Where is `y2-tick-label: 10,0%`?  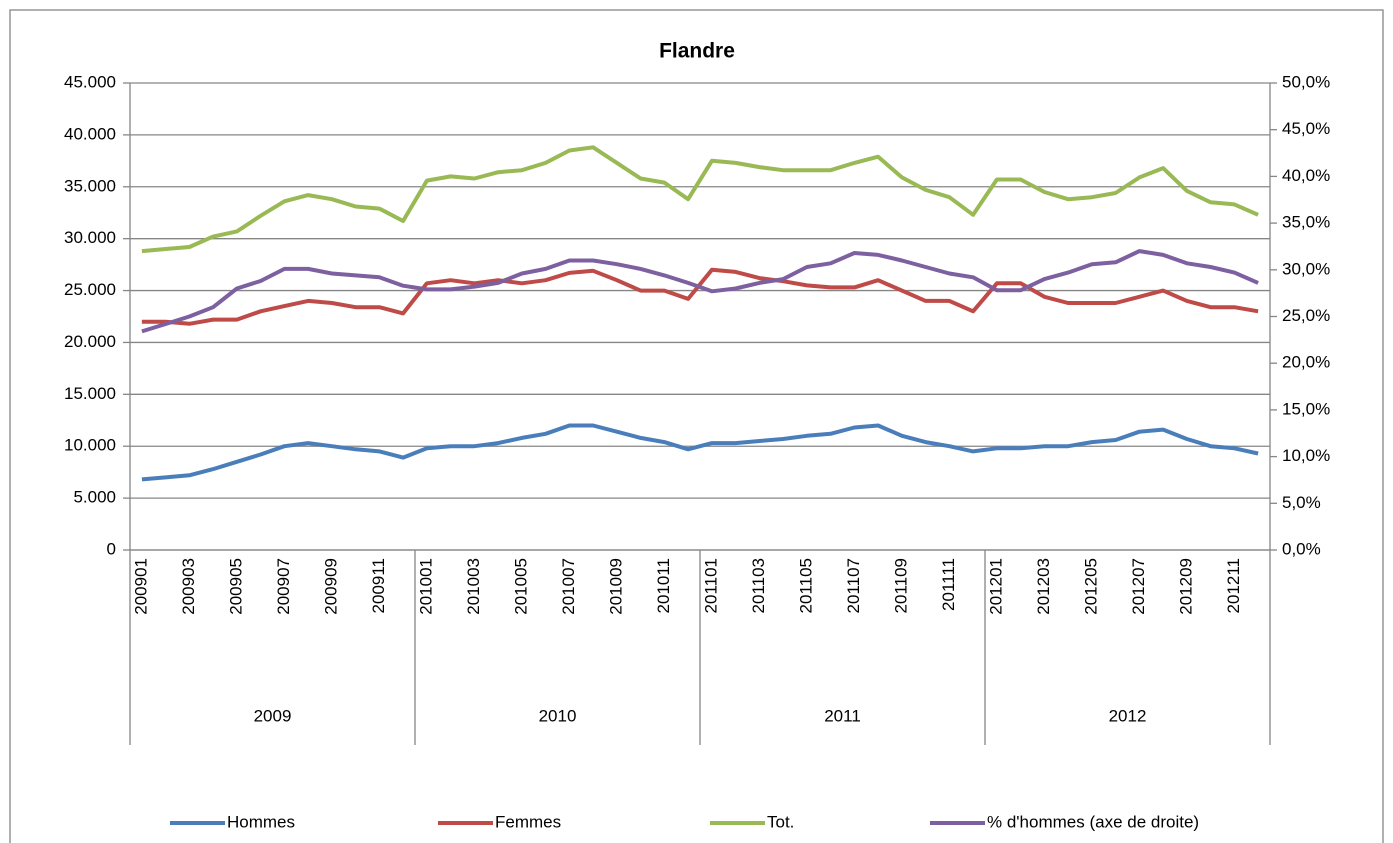 y2-tick-label: 10,0% is located at coordinates (1306, 455).